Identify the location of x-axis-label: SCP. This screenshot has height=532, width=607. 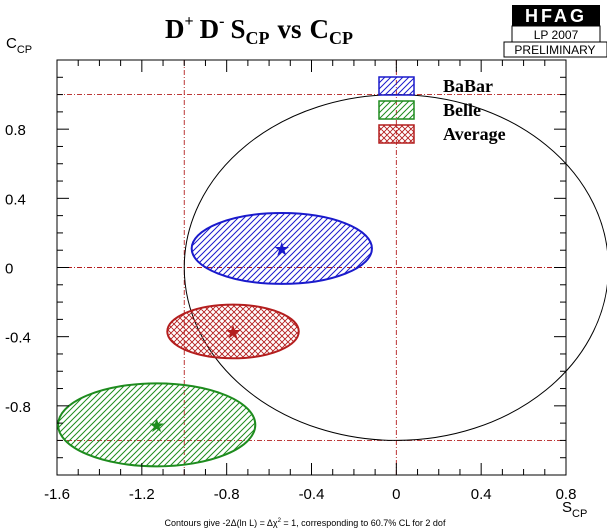
(574, 509).